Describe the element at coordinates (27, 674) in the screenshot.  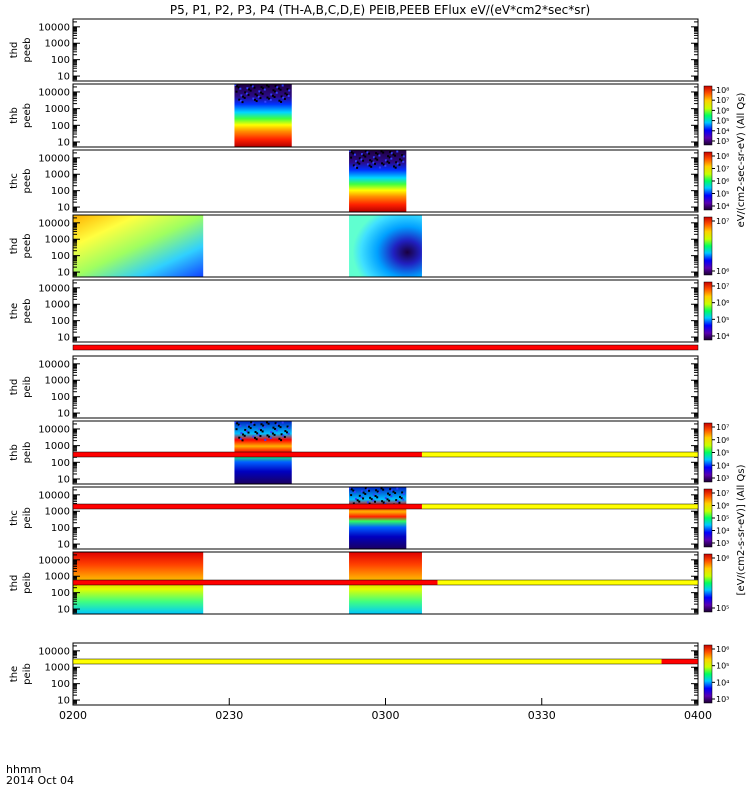
I see `panel-product-label: peib` at that location.